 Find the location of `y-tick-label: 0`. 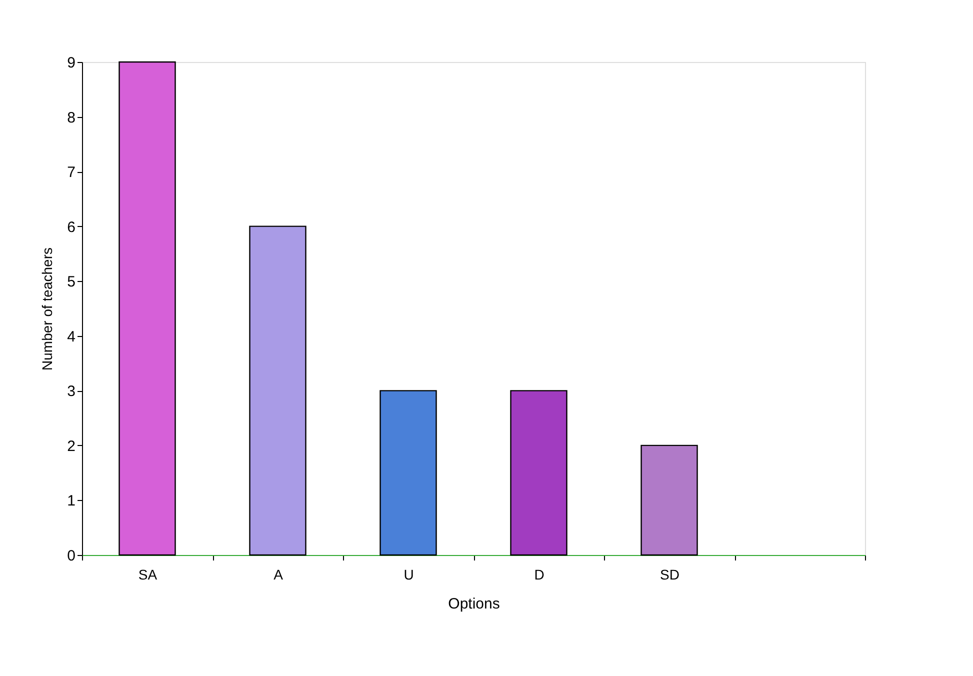

y-tick-label: 0 is located at coordinates (71, 556).